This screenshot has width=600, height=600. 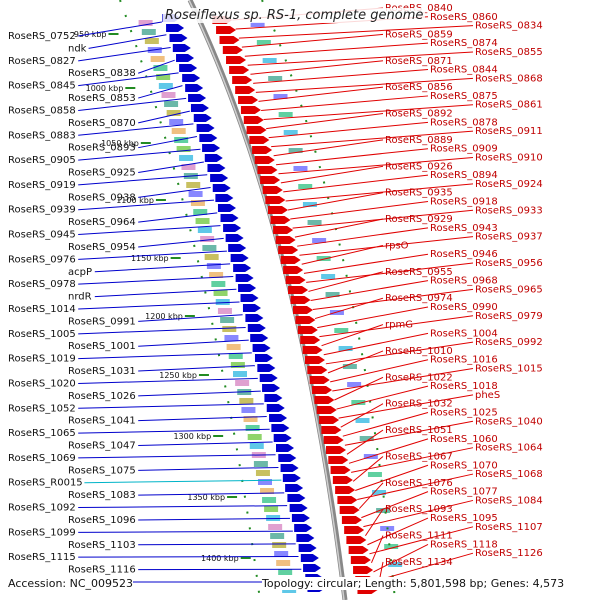 I want to click on left-gene-label: RoseRS_R0015, so click(x=45, y=483).